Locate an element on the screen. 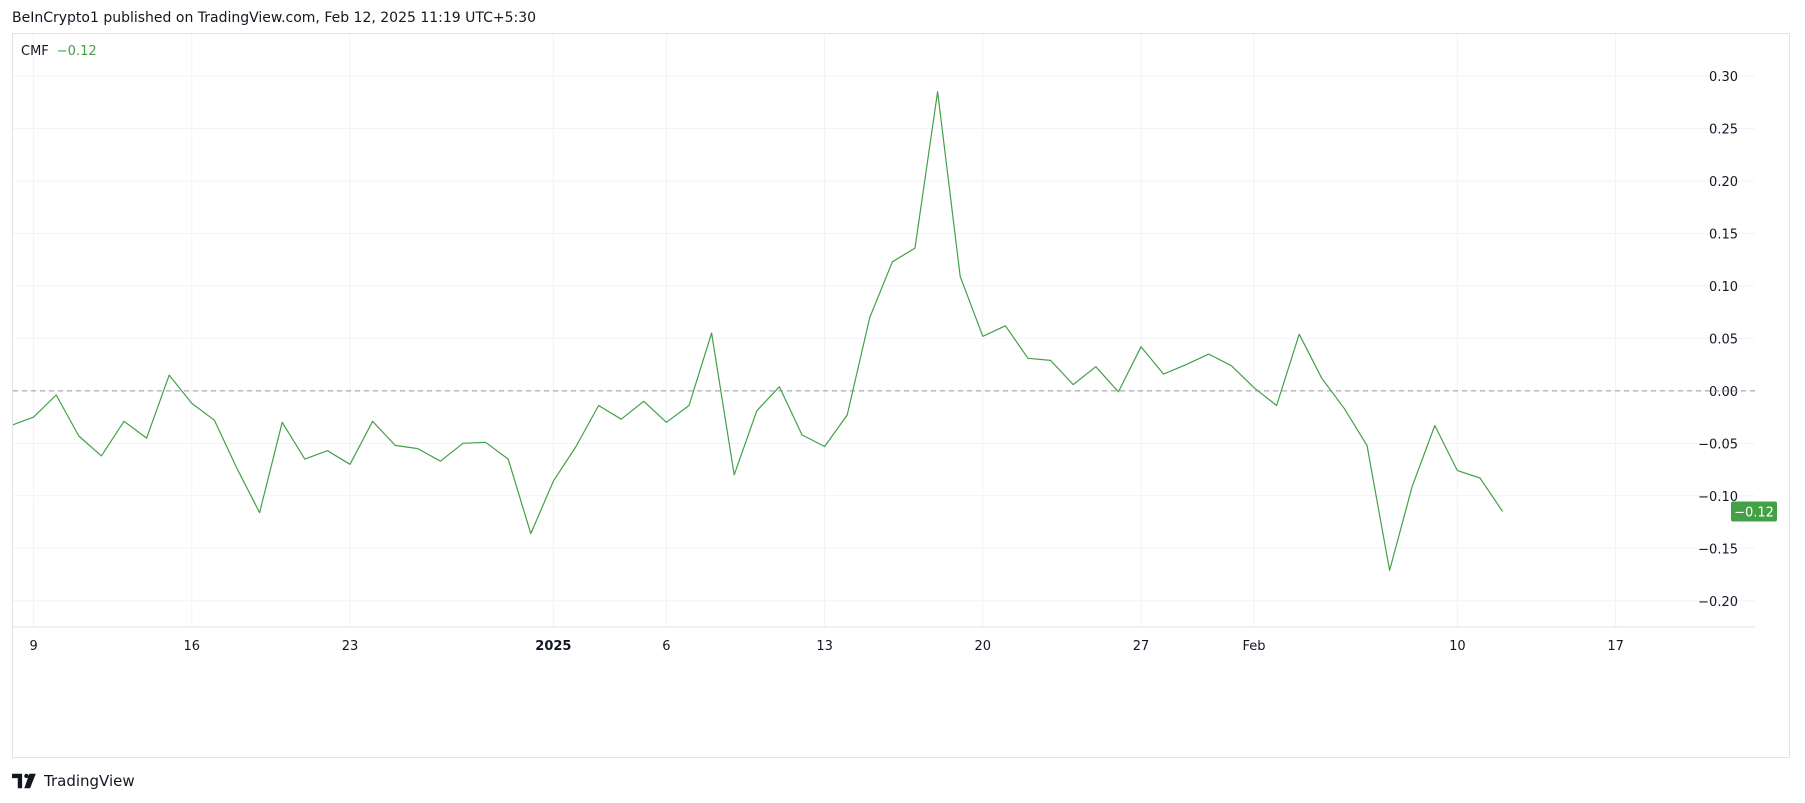 The height and width of the screenshot is (803, 1805). y-tick-label: 0.15 is located at coordinates (1723, 234).